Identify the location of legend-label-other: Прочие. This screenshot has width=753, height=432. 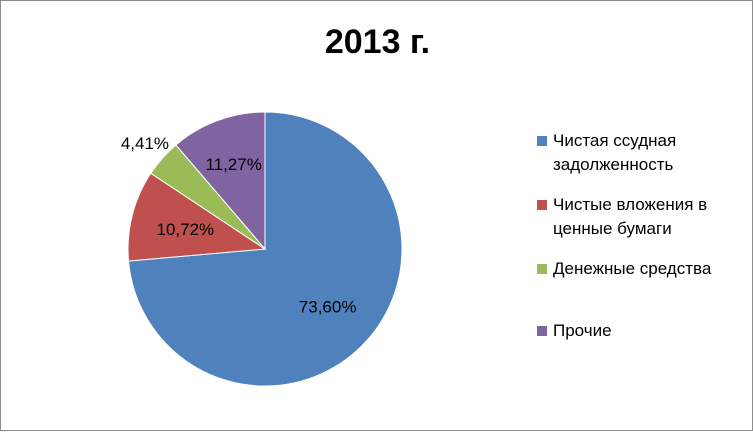
(582, 330).